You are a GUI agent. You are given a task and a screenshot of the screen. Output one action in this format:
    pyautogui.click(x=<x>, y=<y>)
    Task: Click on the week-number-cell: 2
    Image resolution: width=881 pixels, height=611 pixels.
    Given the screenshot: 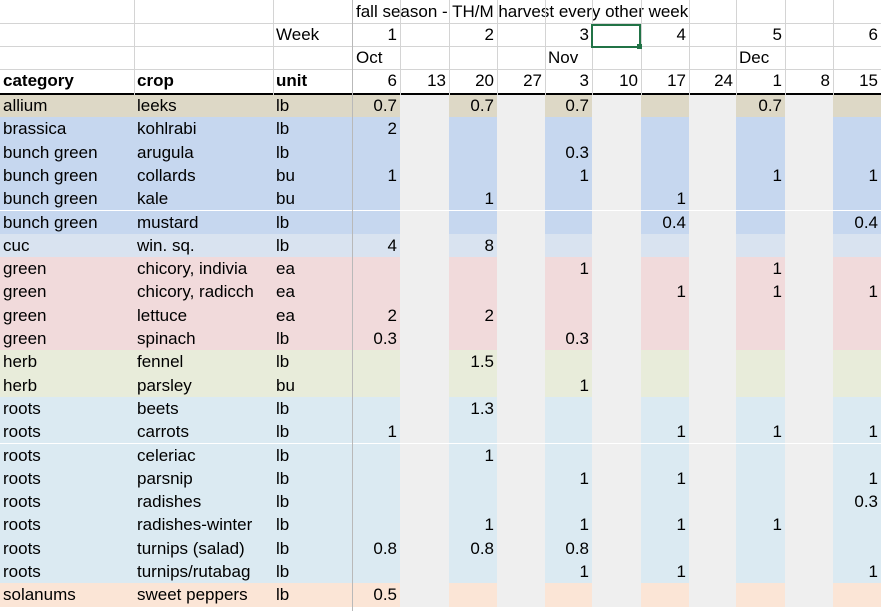 What is the action you would take?
    pyautogui.click(x=473, y=34)
    